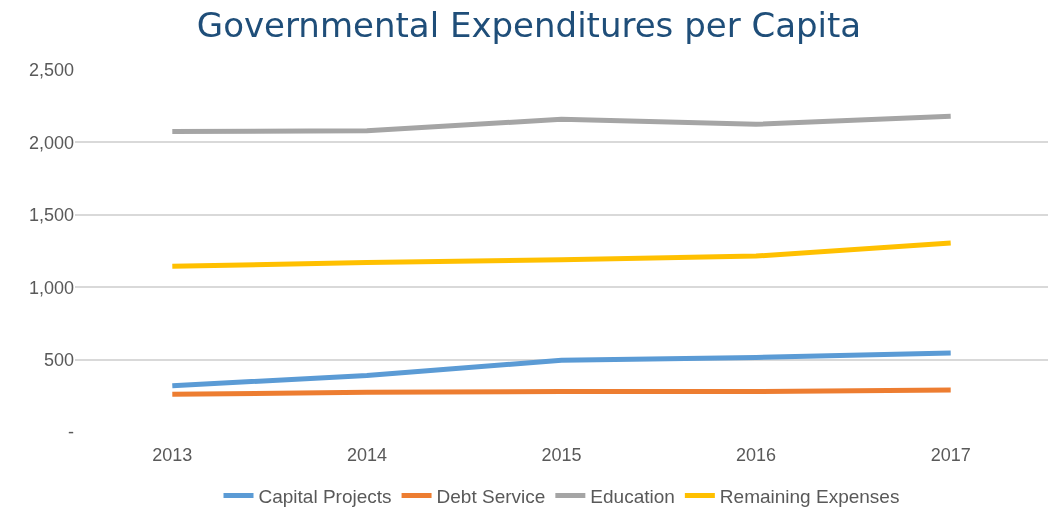  Describe the element at coordinates (366, 455) in the screenshot. I see `x-tick-label: 2014` at that location.